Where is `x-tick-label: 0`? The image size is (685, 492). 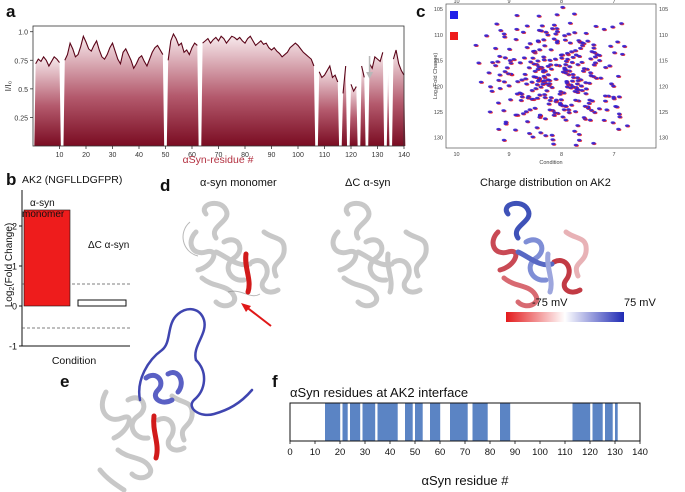 x-tick-label: 0 is located at coordinates (289, 452).